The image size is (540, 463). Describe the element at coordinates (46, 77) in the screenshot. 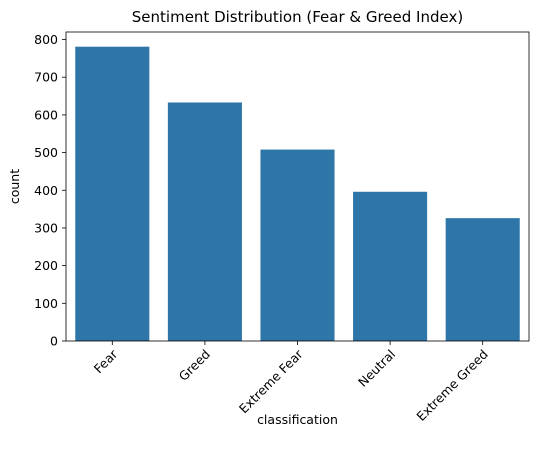

I see `y-tick-label: 700` at that location.